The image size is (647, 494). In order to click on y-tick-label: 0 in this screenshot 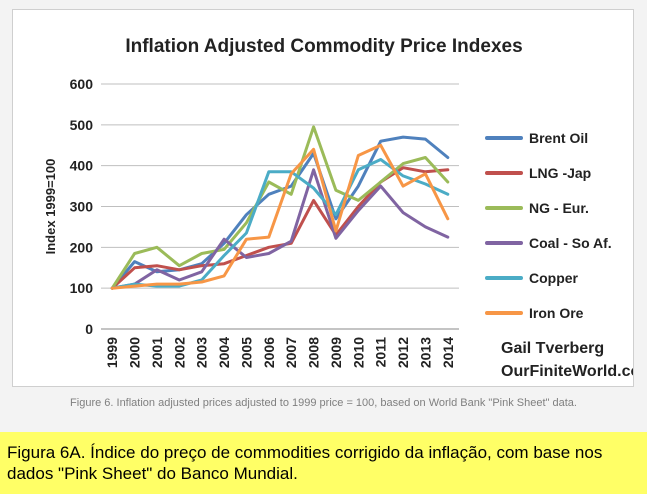, I will do `click(89, 329)`.